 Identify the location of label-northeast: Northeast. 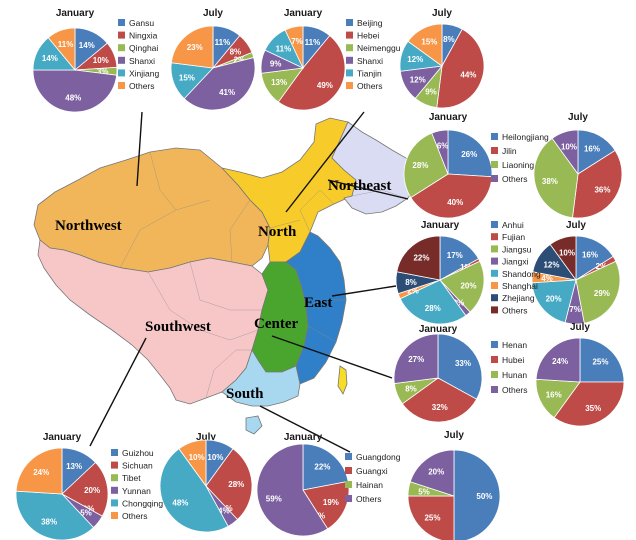
(359, 186).